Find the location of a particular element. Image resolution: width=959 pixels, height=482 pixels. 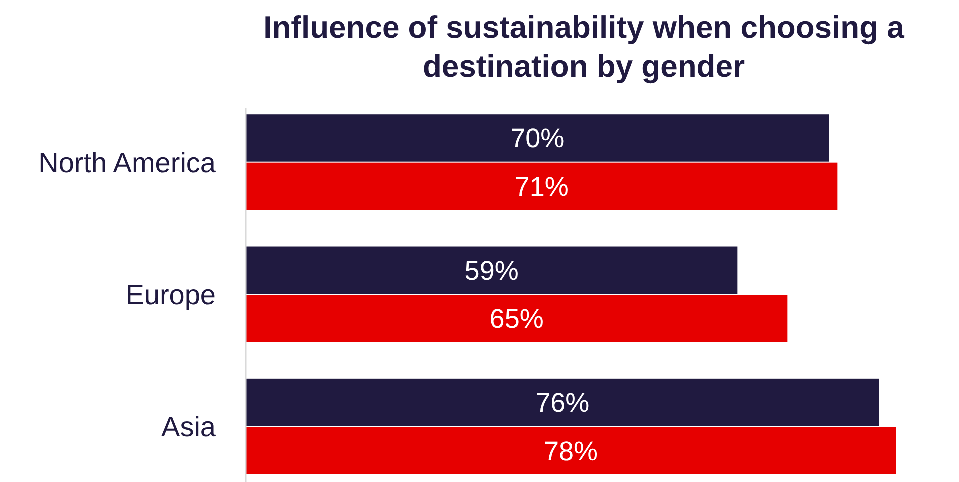

data-label: 71% is located at coordinates (541, 187).